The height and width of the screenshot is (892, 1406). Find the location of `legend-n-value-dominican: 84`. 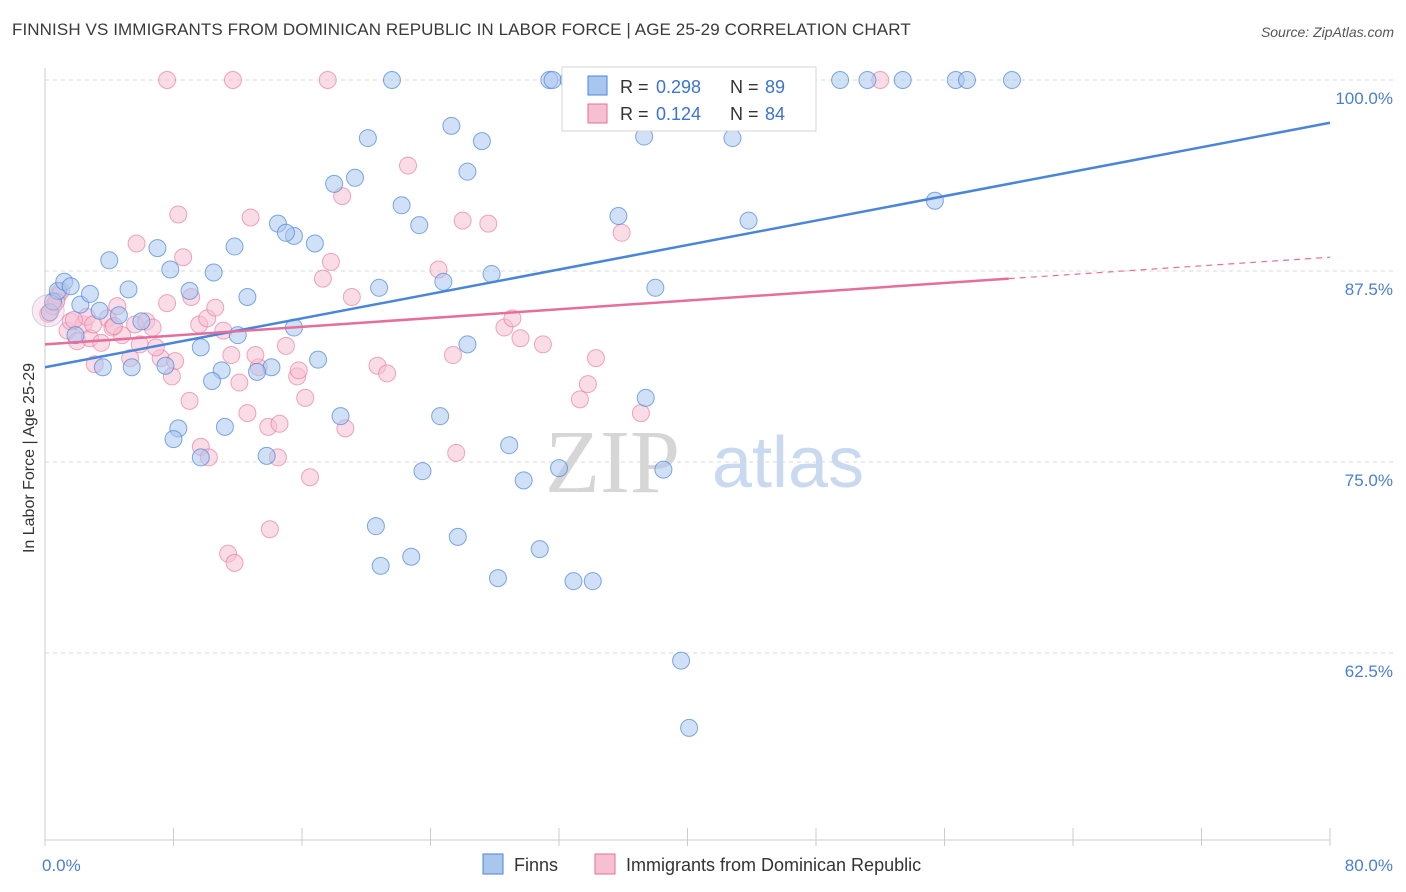

legend-n-value-dominican: 84 is located at coordinates (775, 114).